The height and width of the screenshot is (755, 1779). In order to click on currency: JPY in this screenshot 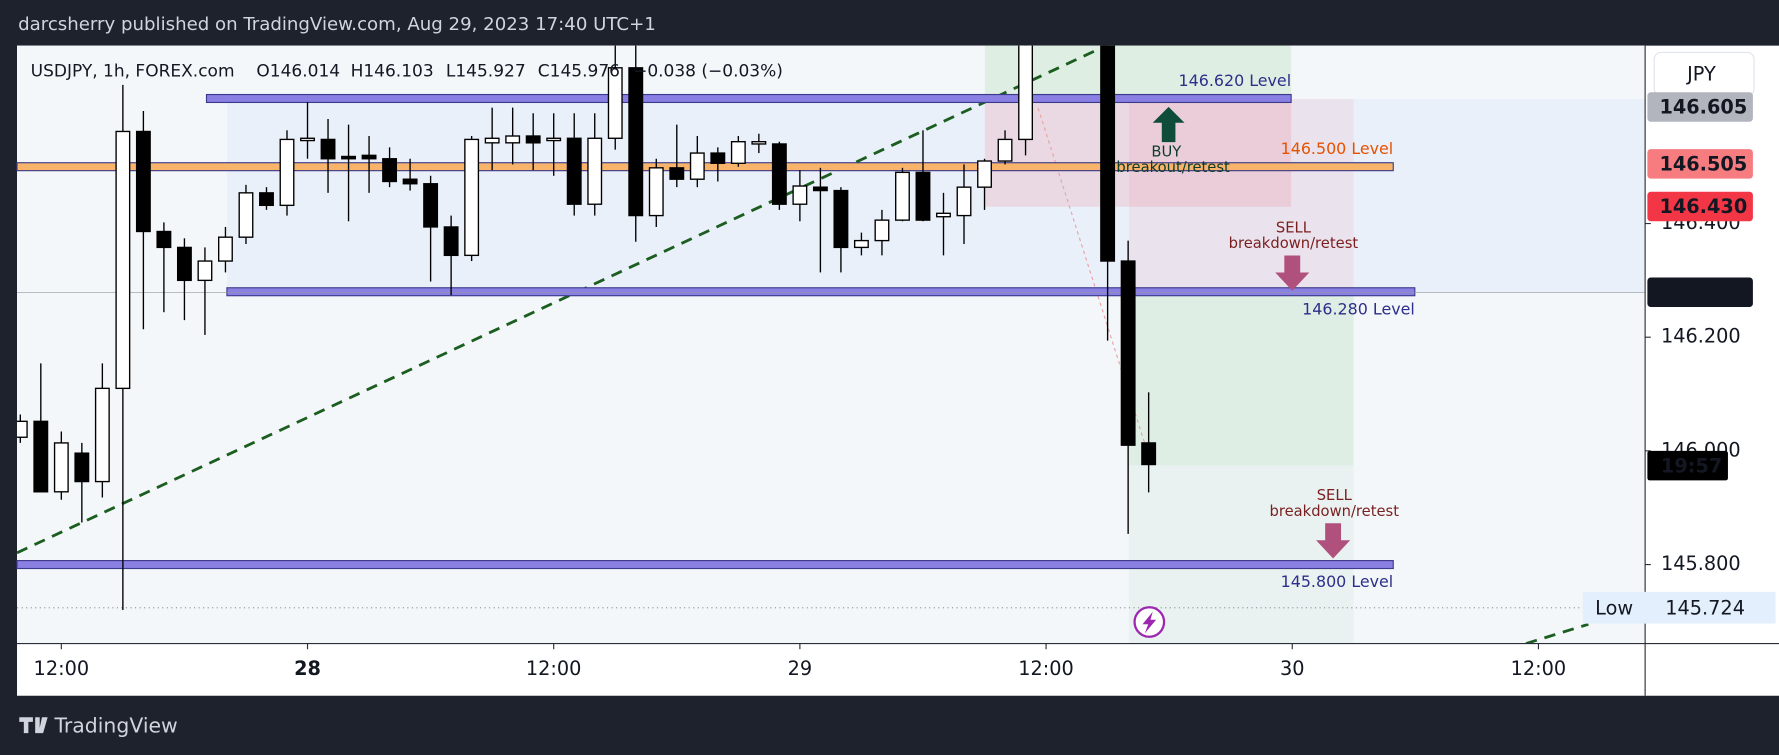, I will do `click(1701, 74)`.